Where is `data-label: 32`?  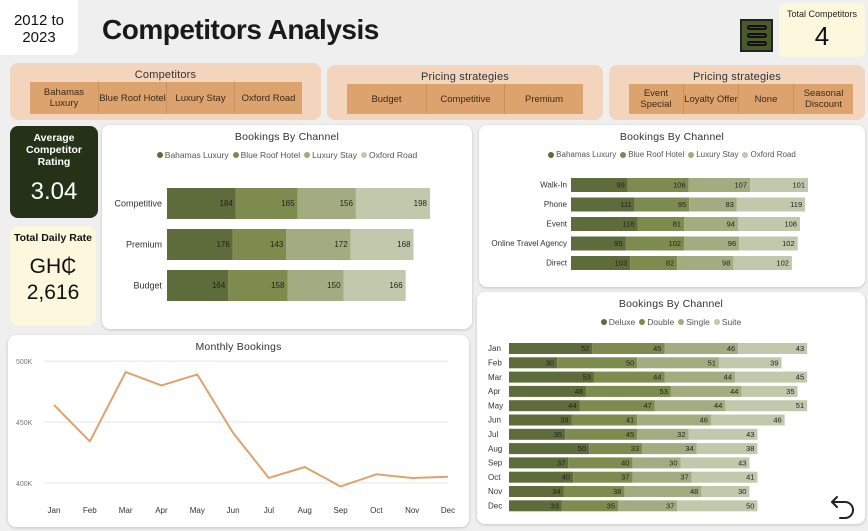 data-label: 32 is located at coordinates (681, 434).